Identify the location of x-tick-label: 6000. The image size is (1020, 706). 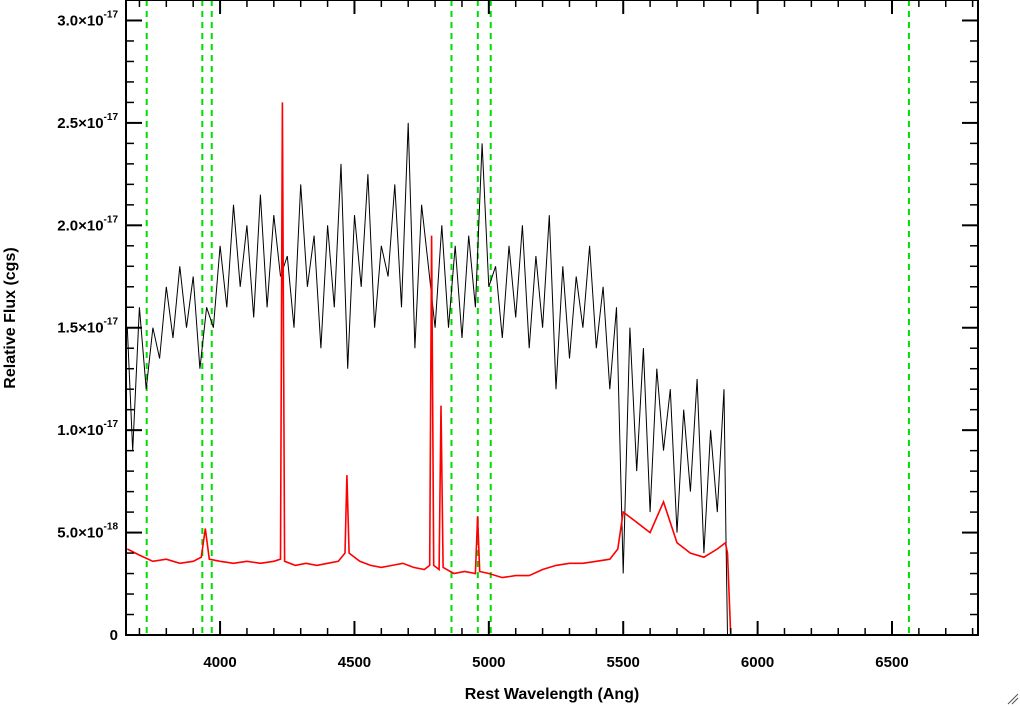
(757, 662).